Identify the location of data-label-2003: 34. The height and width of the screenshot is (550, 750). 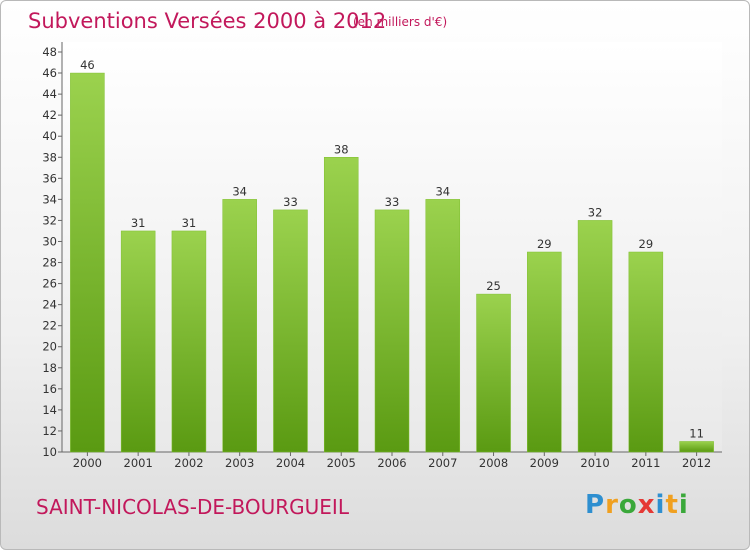
(239, 191).